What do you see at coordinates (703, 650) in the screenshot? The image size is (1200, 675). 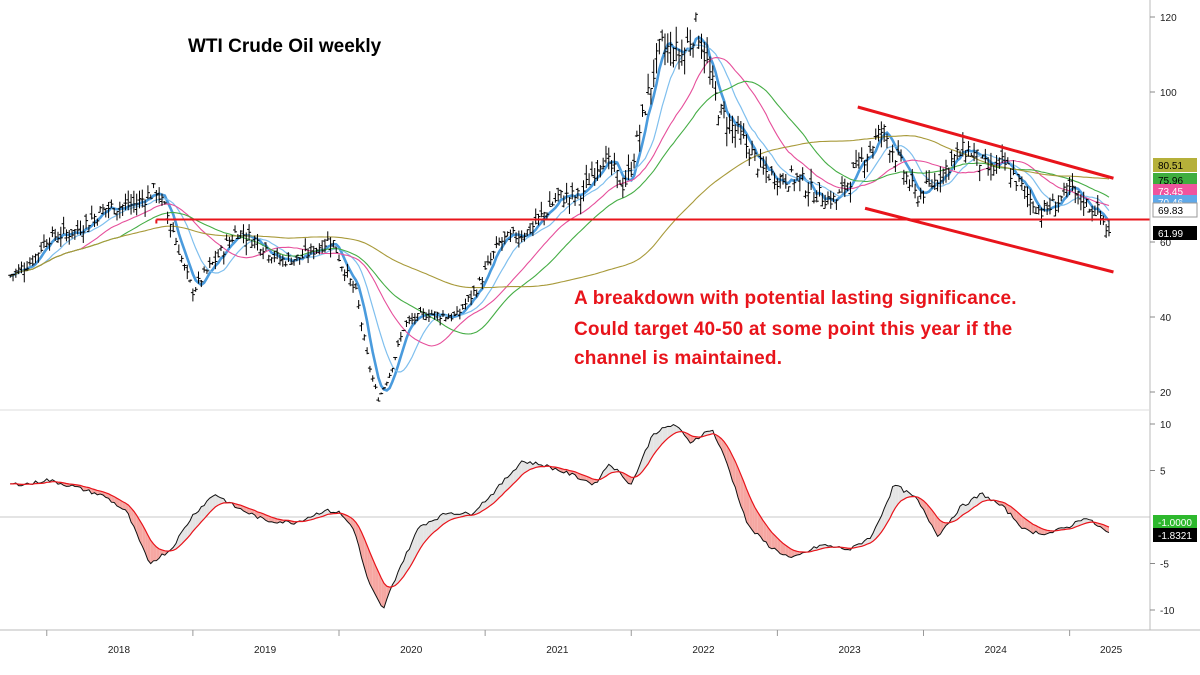 I see `year-label: 2022` at bounding box center [703, 650].